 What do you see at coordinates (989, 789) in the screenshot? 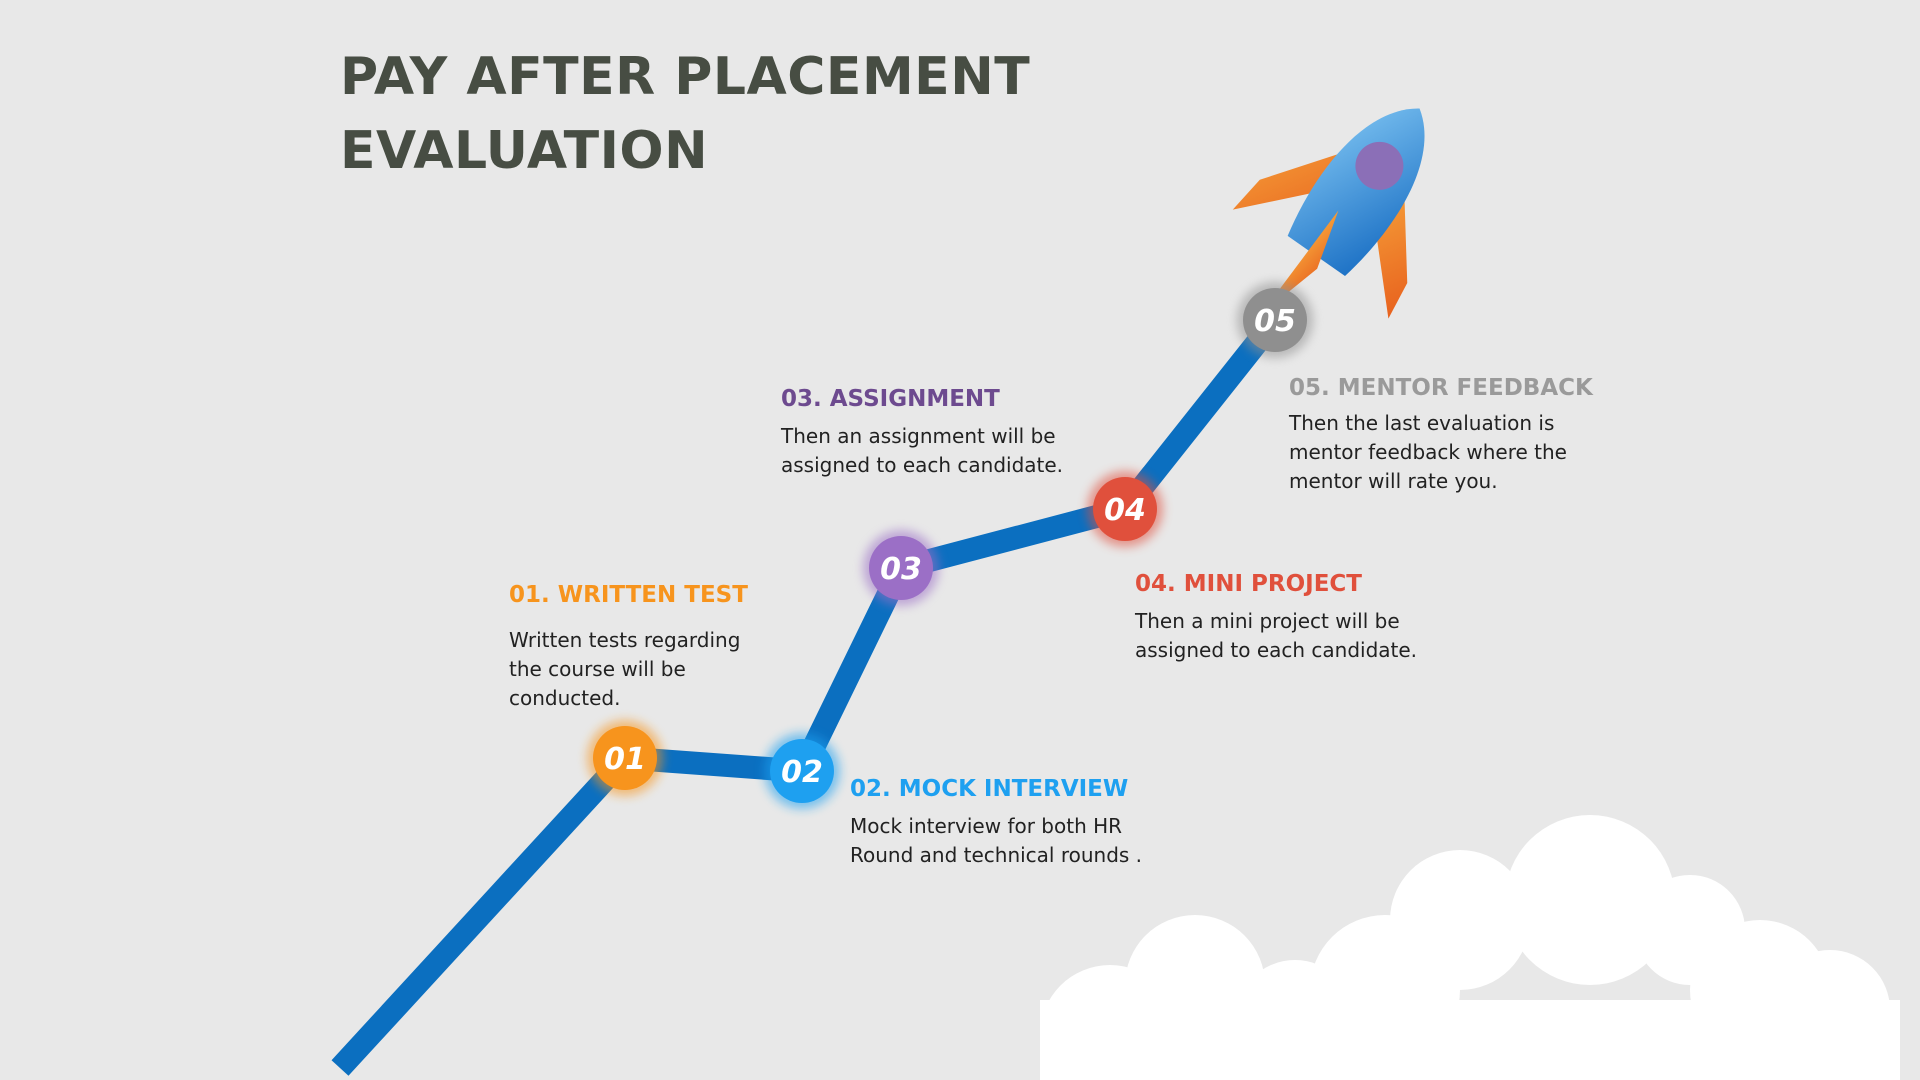
I see `step-title: 02. MOCK INTERVIEW` at bounding box center [989, 789].